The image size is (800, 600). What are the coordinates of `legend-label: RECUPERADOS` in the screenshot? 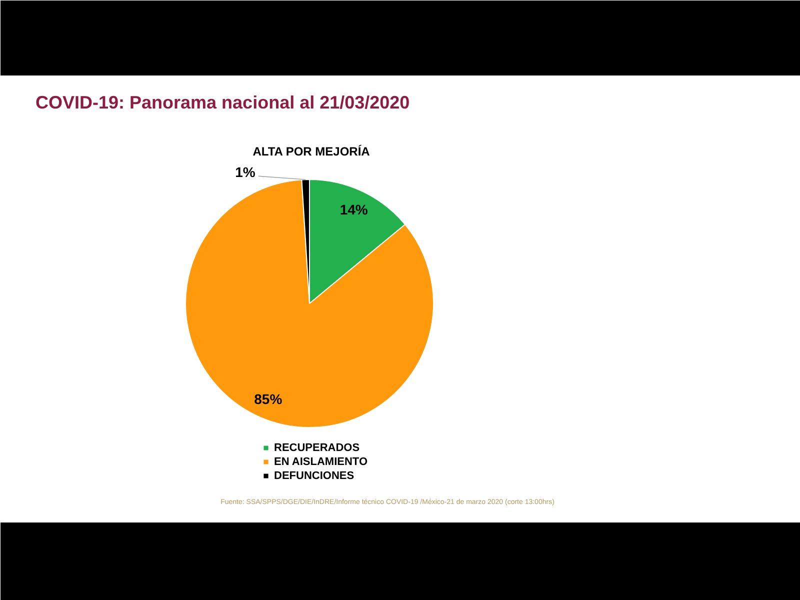 It's located at (317, 447).